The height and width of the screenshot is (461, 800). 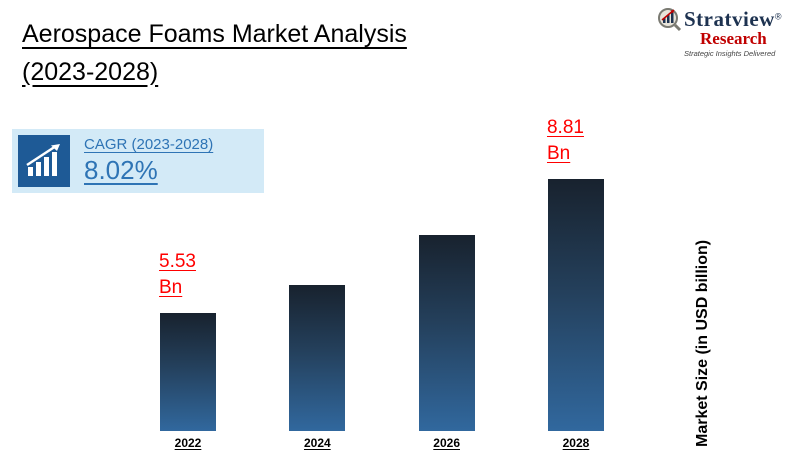 I want to click on logo-subname: Research, so click(x=733, y=38).